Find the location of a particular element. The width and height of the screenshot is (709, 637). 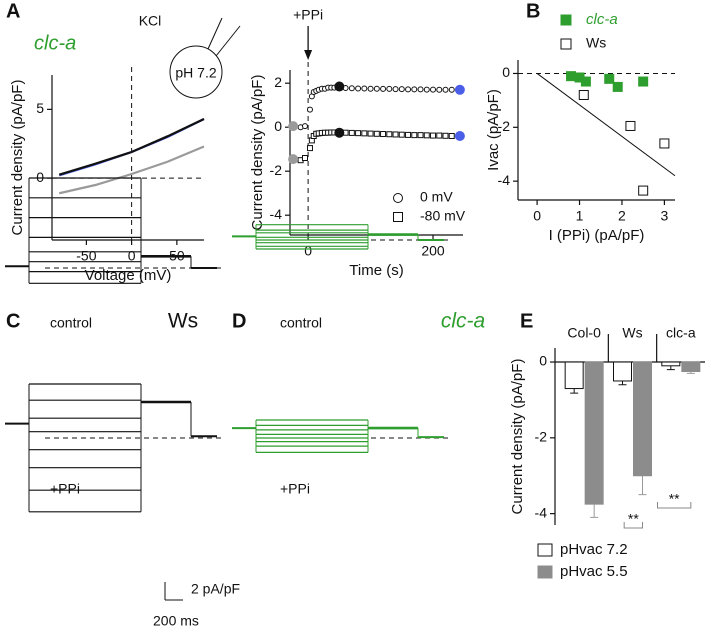

category-label: Ws is located at coordinates (632, 333).